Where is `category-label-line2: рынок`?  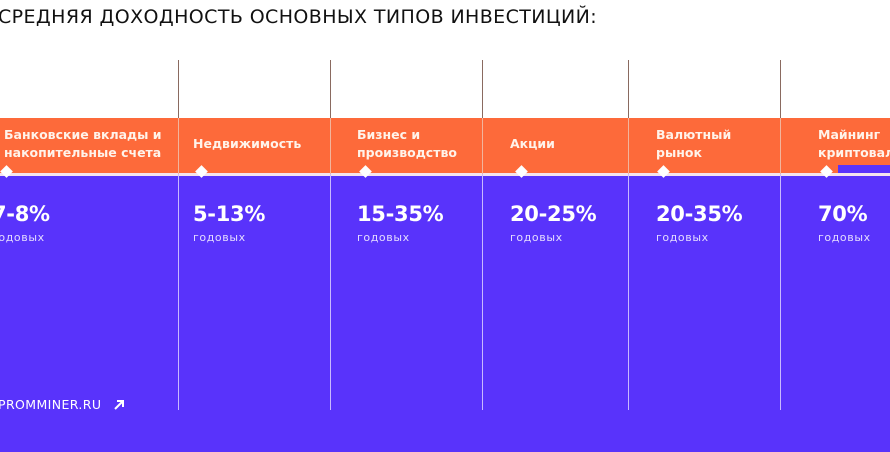
category-label-line2: рынок is located at coordinates (679, 152).